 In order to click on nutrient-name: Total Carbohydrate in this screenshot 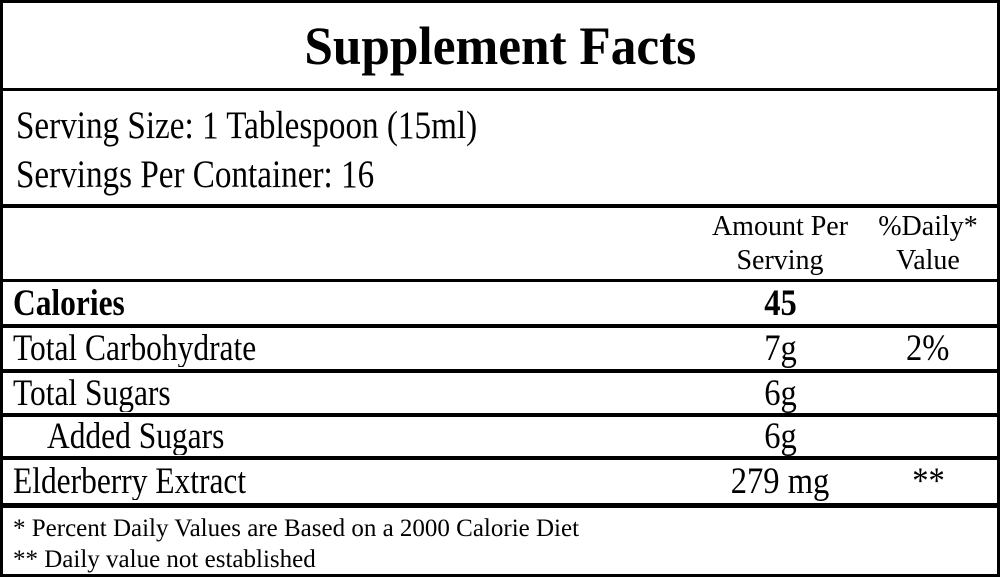, I will do `click(135, 348)`.